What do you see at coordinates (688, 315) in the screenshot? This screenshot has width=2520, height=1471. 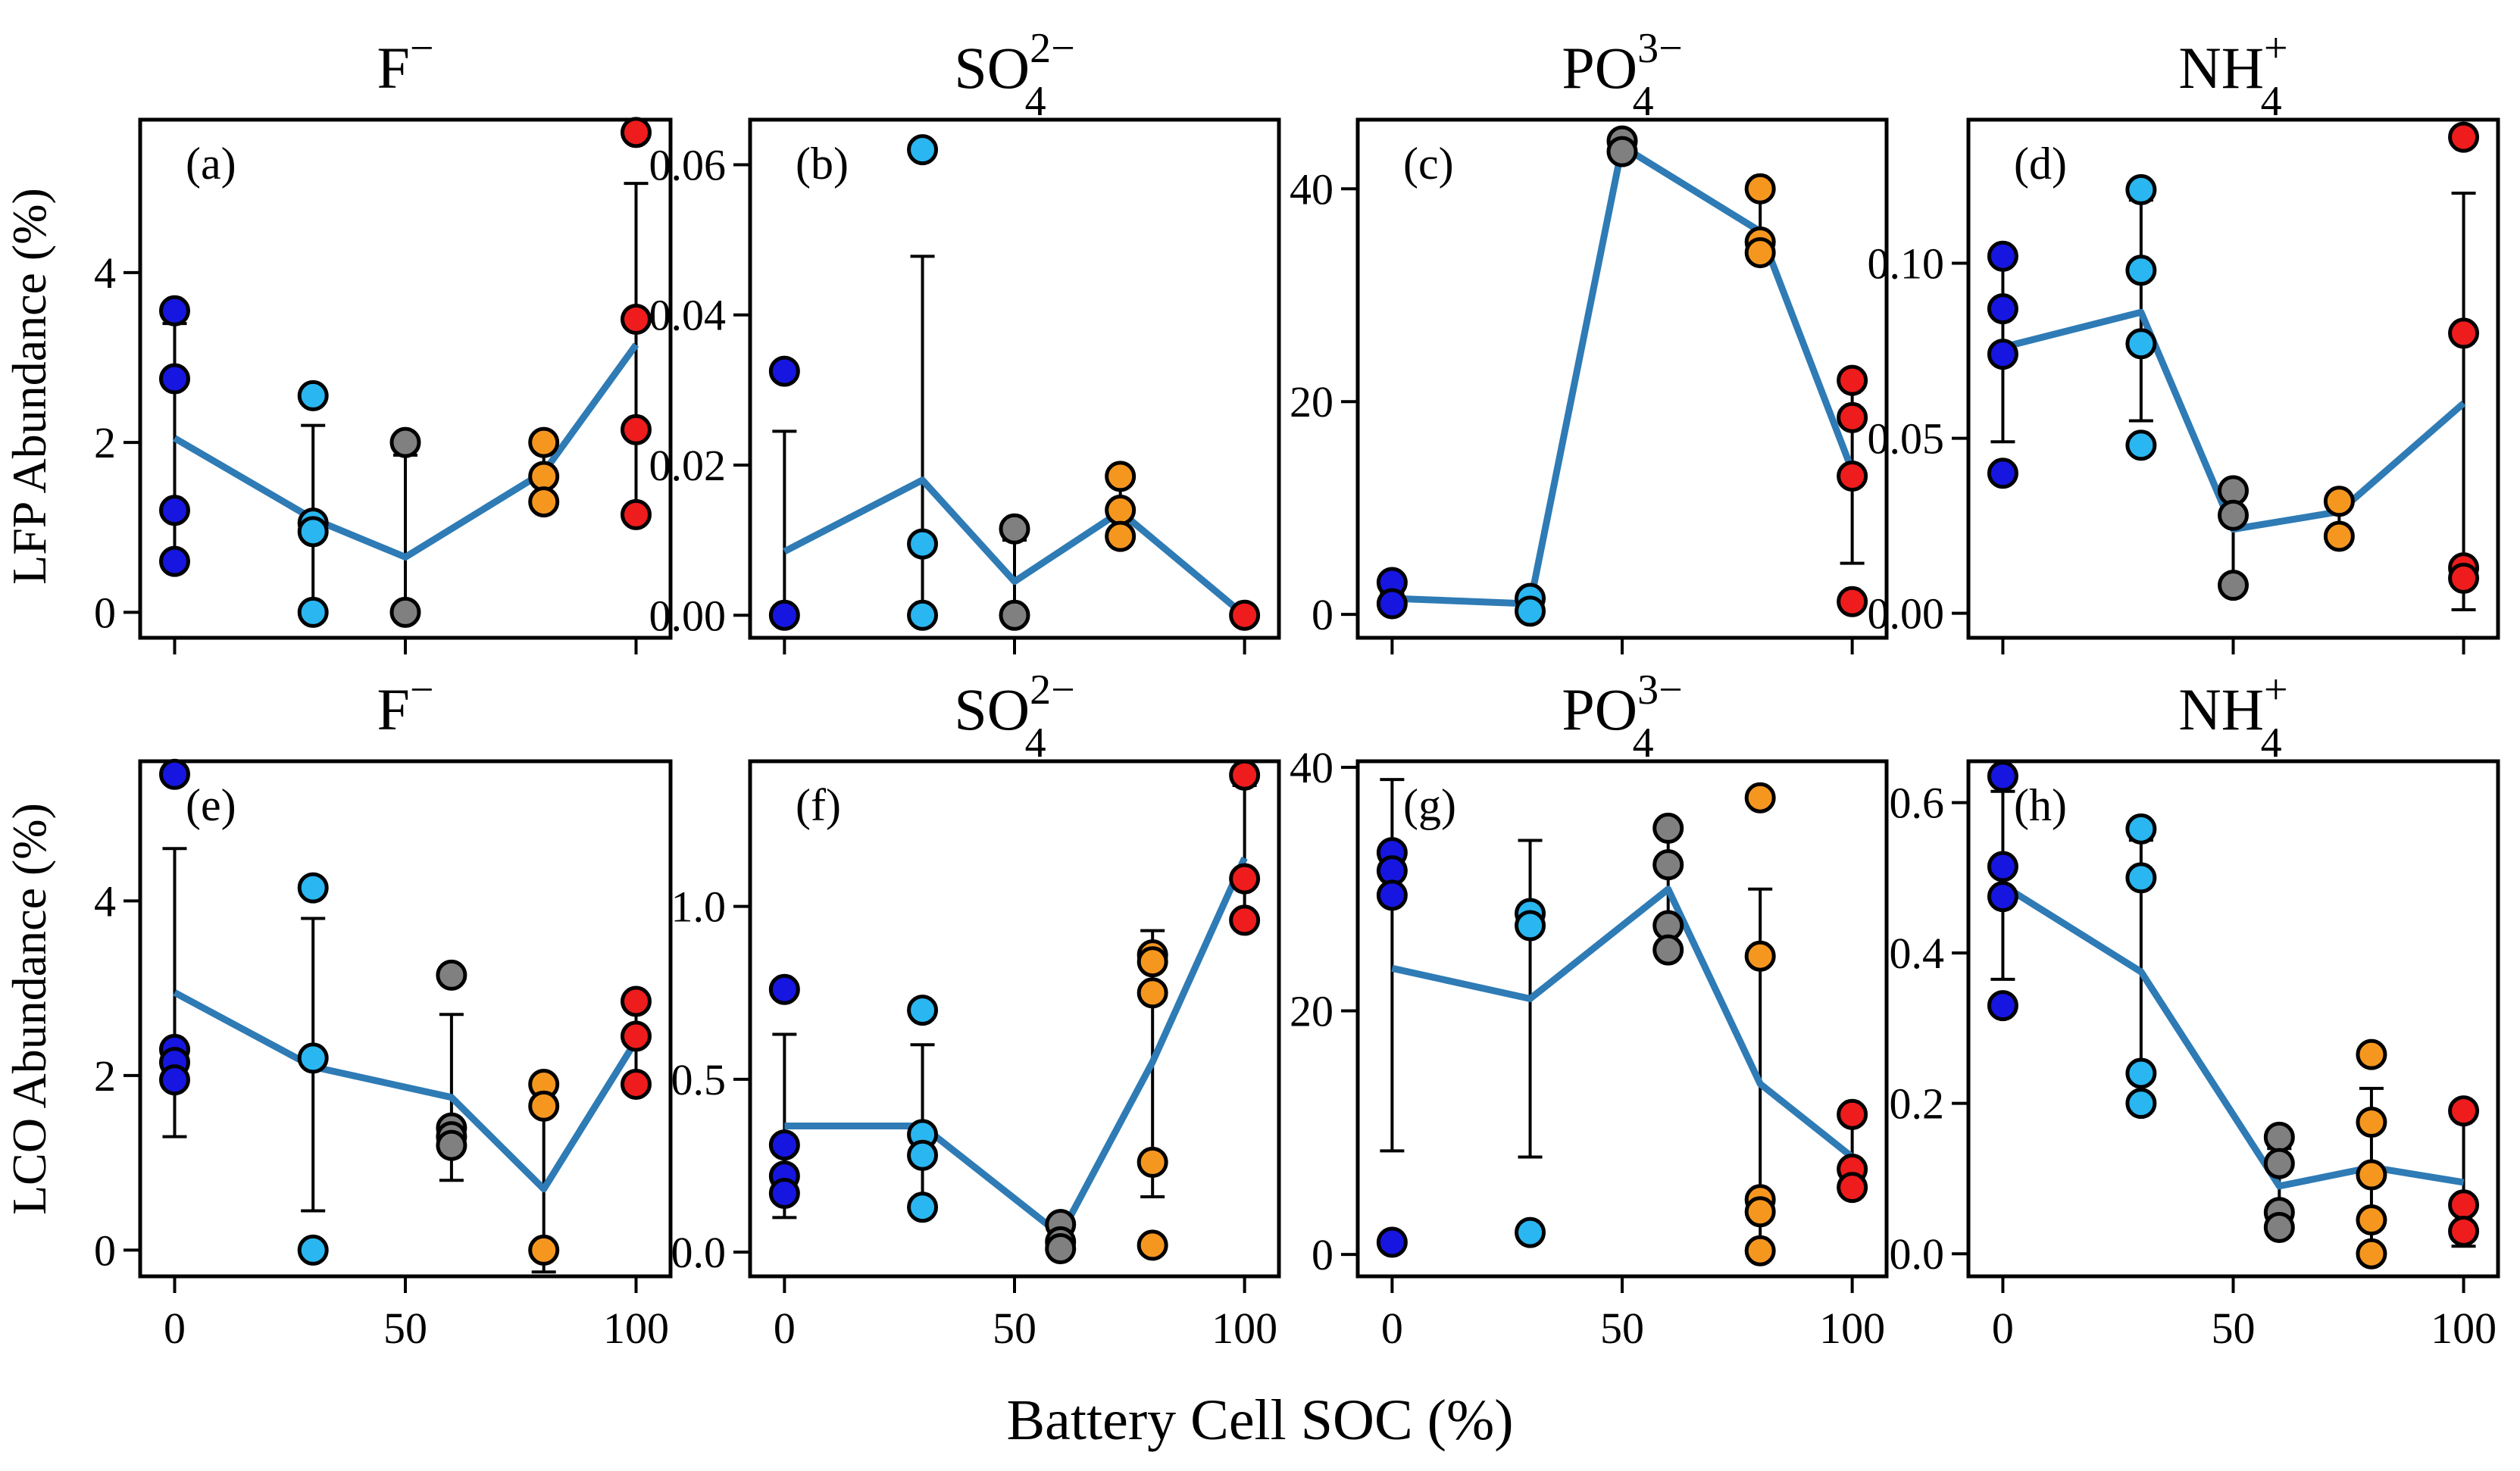 I see `y-tick-label: 0.04` at bounding box center [688, 315].